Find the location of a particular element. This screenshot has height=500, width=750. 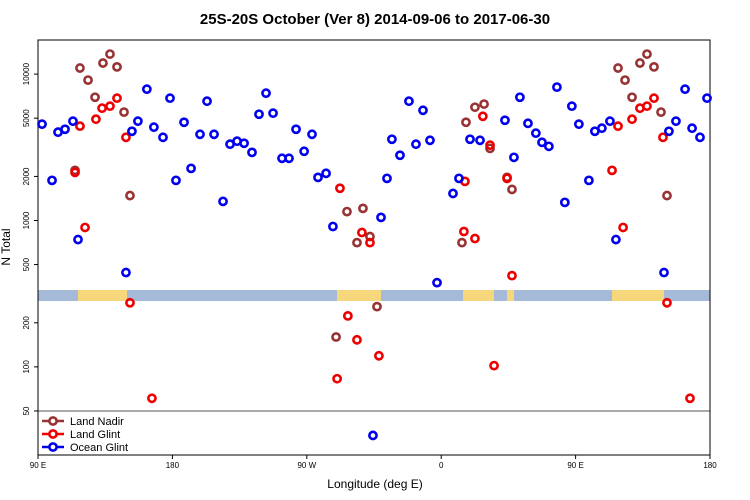

y-tick-label: 10000 is located at coordinates (26, 73).